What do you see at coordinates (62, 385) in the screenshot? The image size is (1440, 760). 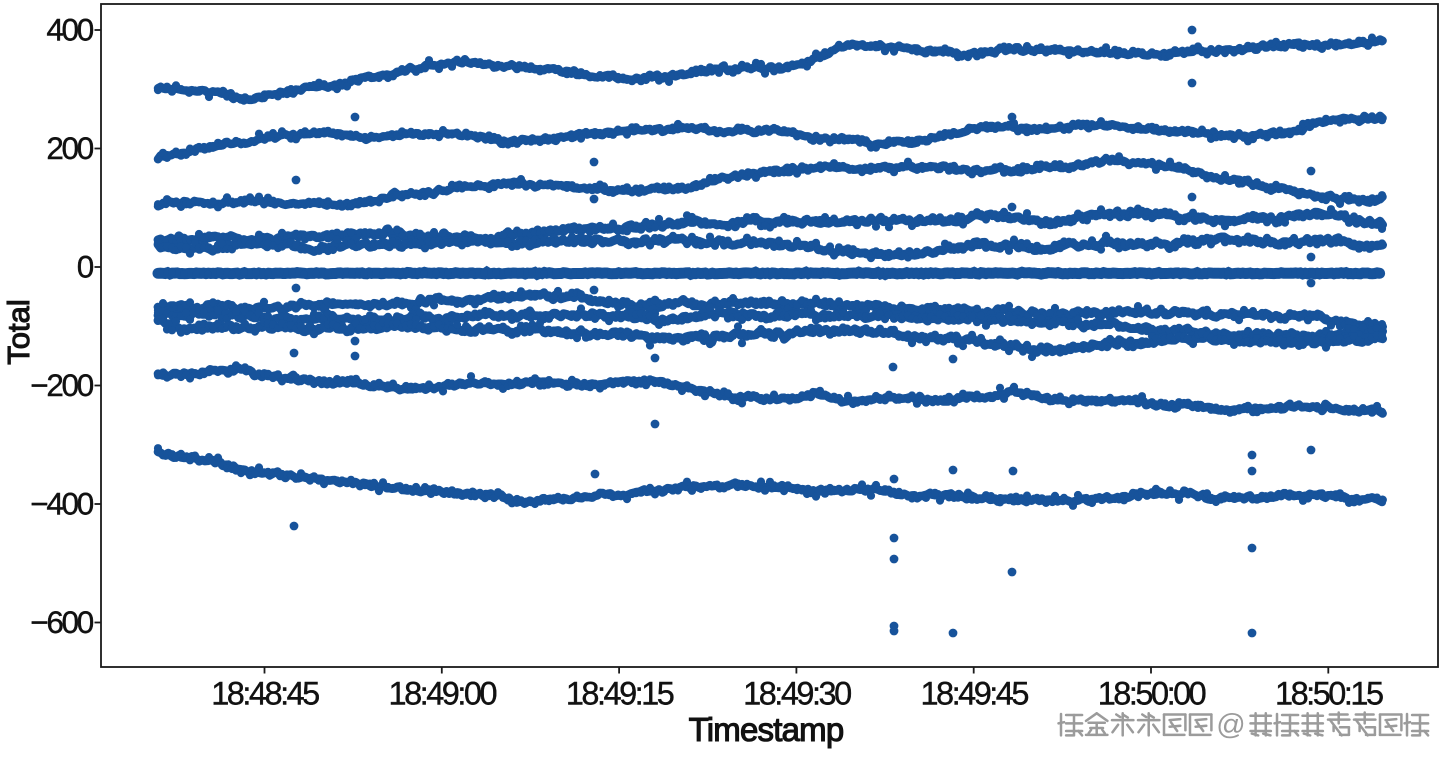 I see `svg-text: −200` at bounding box center [62, 385].